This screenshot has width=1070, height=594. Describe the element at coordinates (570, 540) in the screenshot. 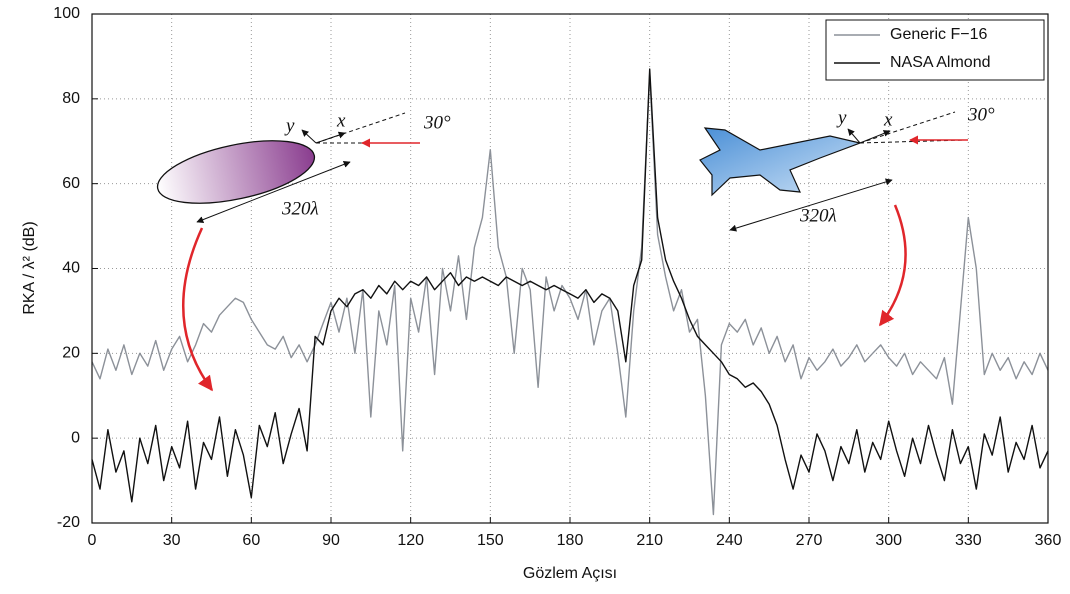

I see `x-tick-label: 180` at that location.